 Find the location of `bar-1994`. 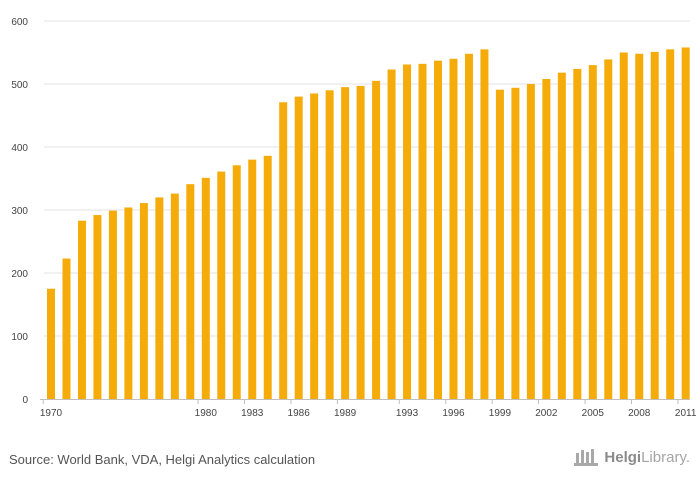

bar-1994 is located at coordinates (422, 231).